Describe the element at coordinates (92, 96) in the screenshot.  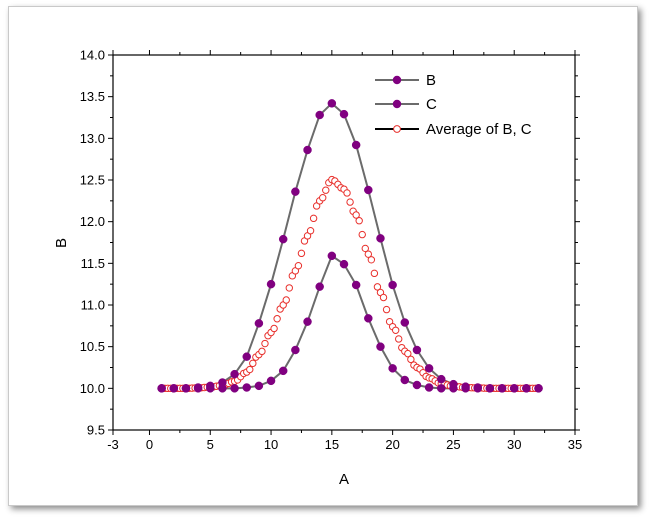
I see `y-tick-label: 13.5` at that location.